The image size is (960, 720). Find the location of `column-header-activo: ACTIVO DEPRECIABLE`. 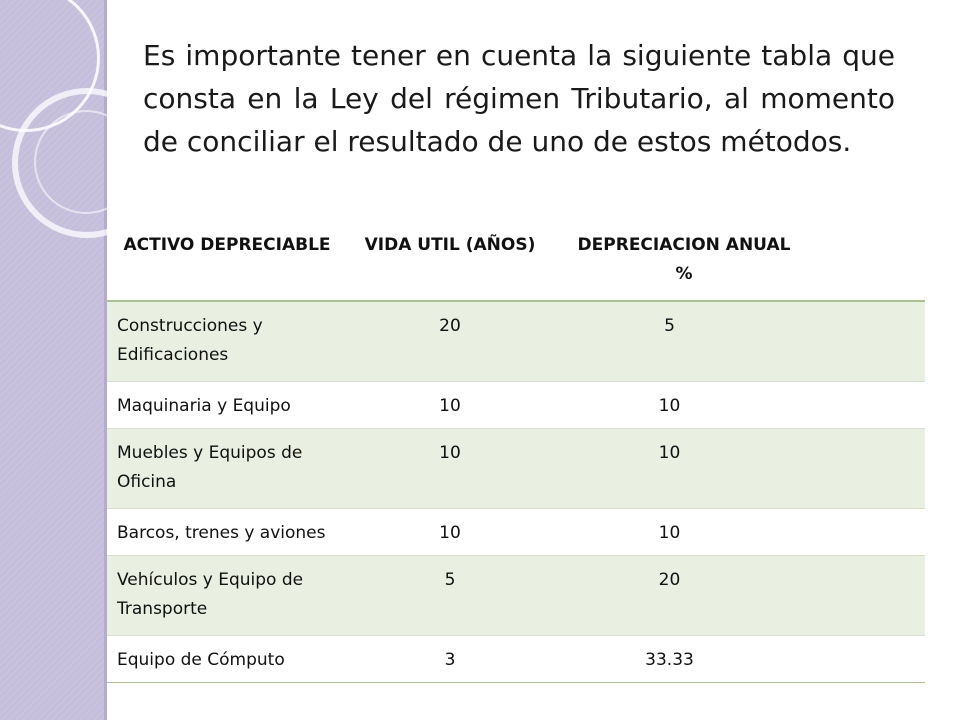

column-header-activo: ACTIVO DEPRECIABLE is located at coordinates (227, 260).